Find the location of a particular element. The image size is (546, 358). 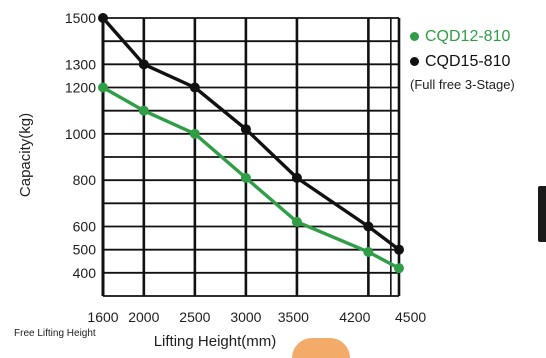

legend-marker-cqd15 is located at coordinates (414, 61).